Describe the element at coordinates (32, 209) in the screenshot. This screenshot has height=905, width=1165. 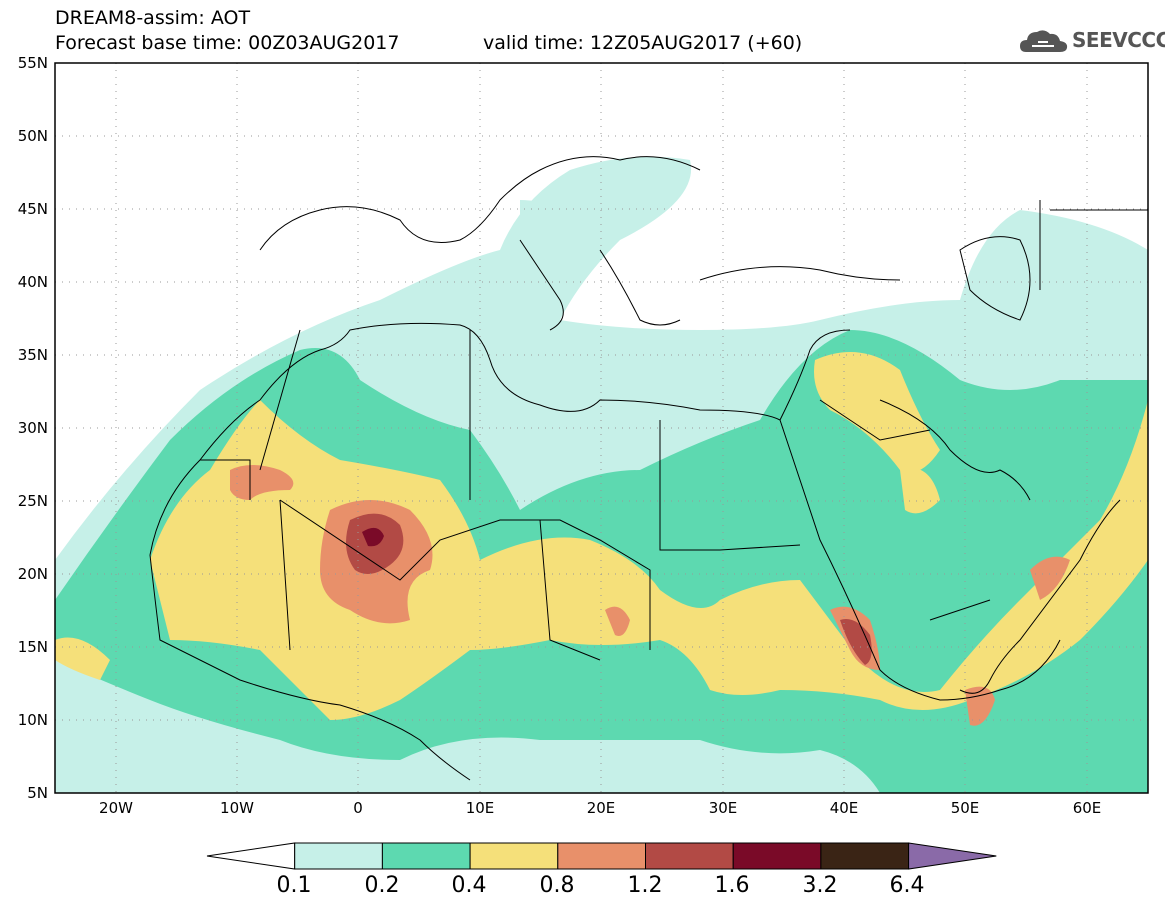
I see `lat-label-45n: 45N` at that location.